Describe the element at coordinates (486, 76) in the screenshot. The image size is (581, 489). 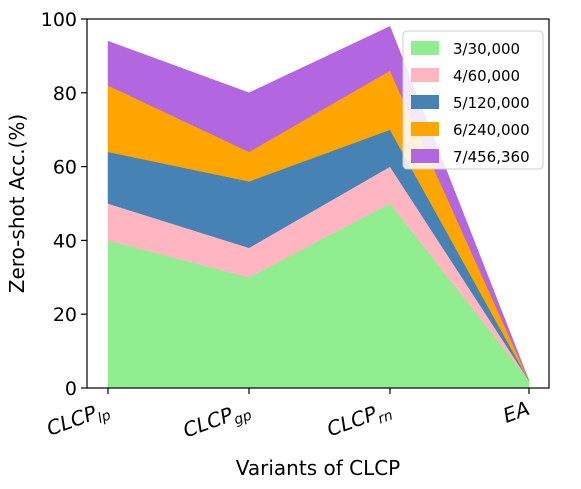
I see `legend-label: 4/60,000` at that location.